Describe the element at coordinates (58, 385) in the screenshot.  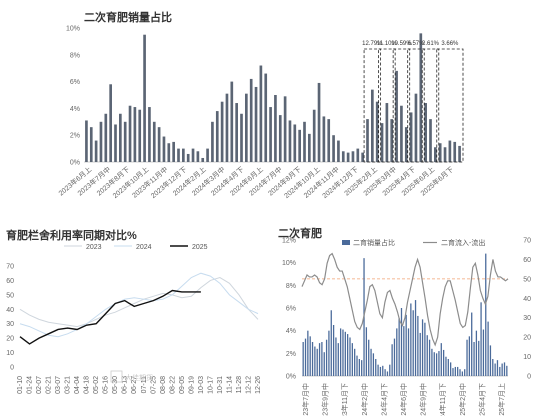
I see `x-tick-label: 03-07` at that location.